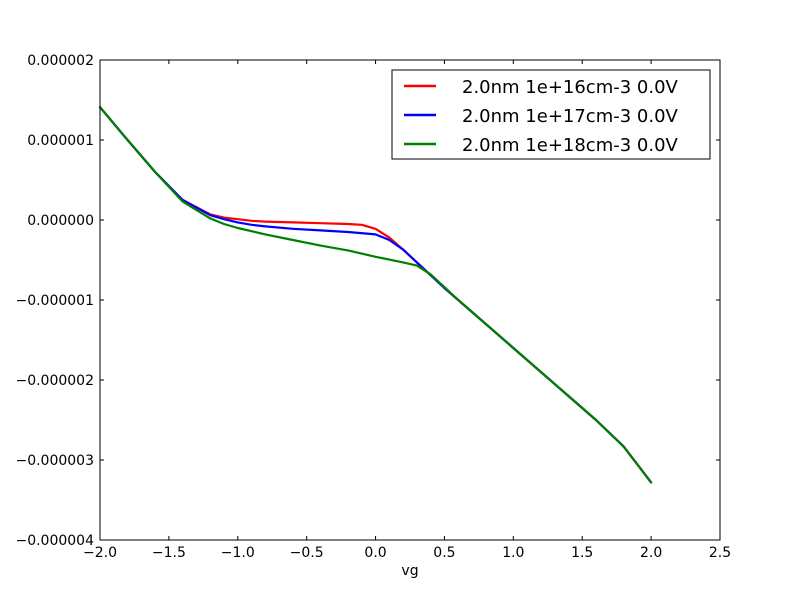  Describe the element at coordinates (100, 553) in the screenshot. I see `x-tick-label: −2.0` at that location.